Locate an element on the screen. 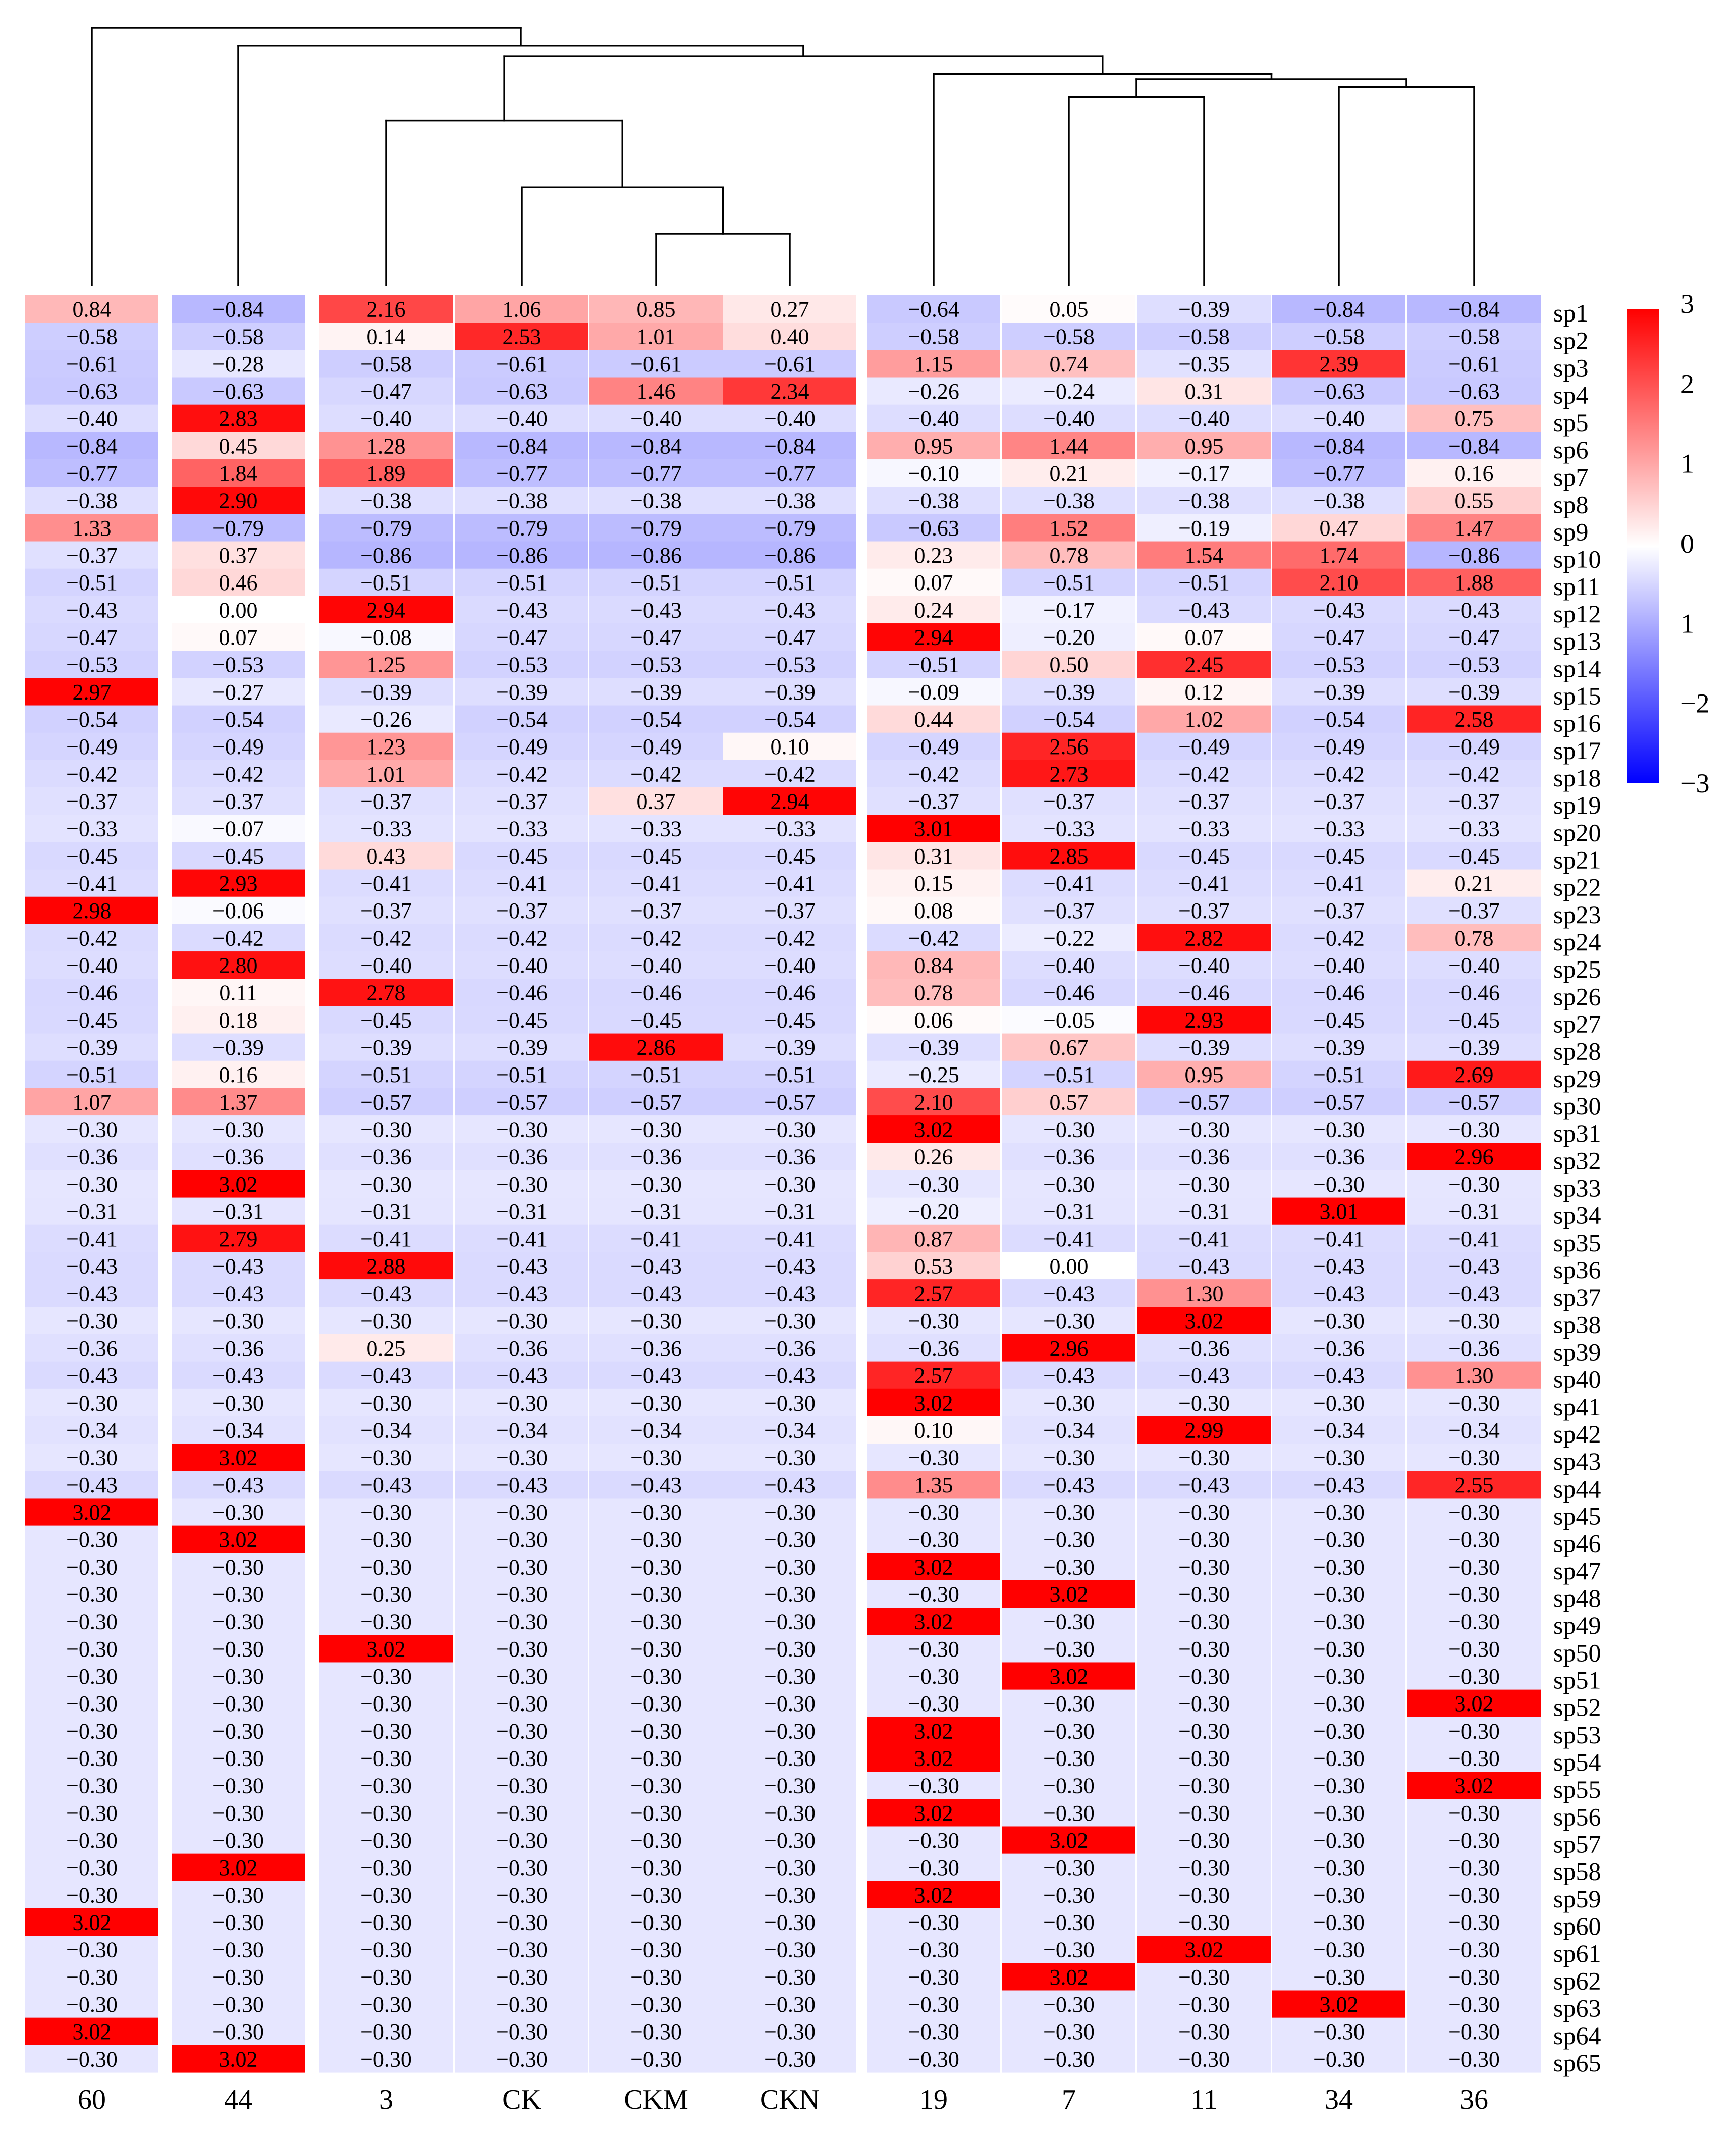 This screenshot has height=2137, width=1736. row-label: sp24 is located at coordinates (1577, 942).